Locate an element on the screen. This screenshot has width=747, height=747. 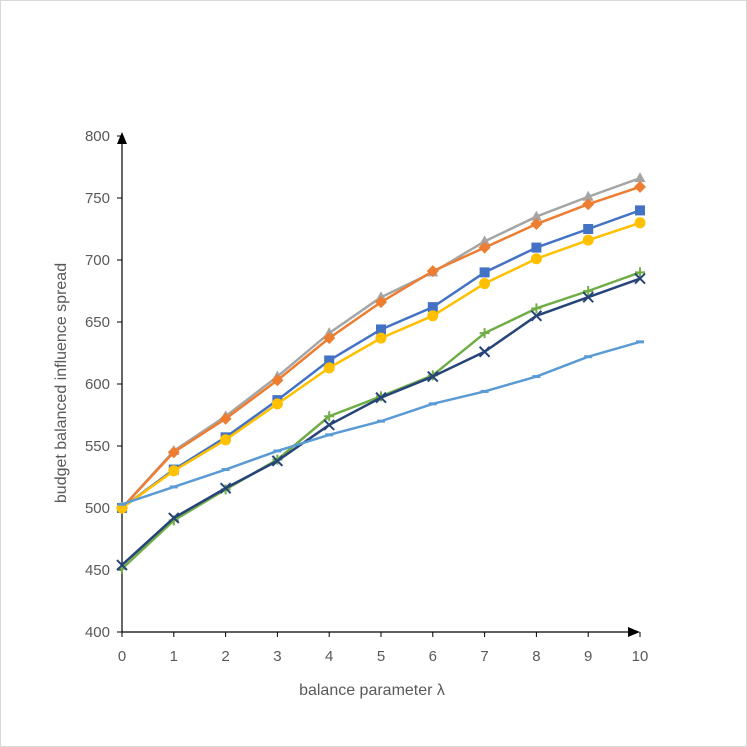
y-tick-label: 600 is located at coordinates (97, 384).